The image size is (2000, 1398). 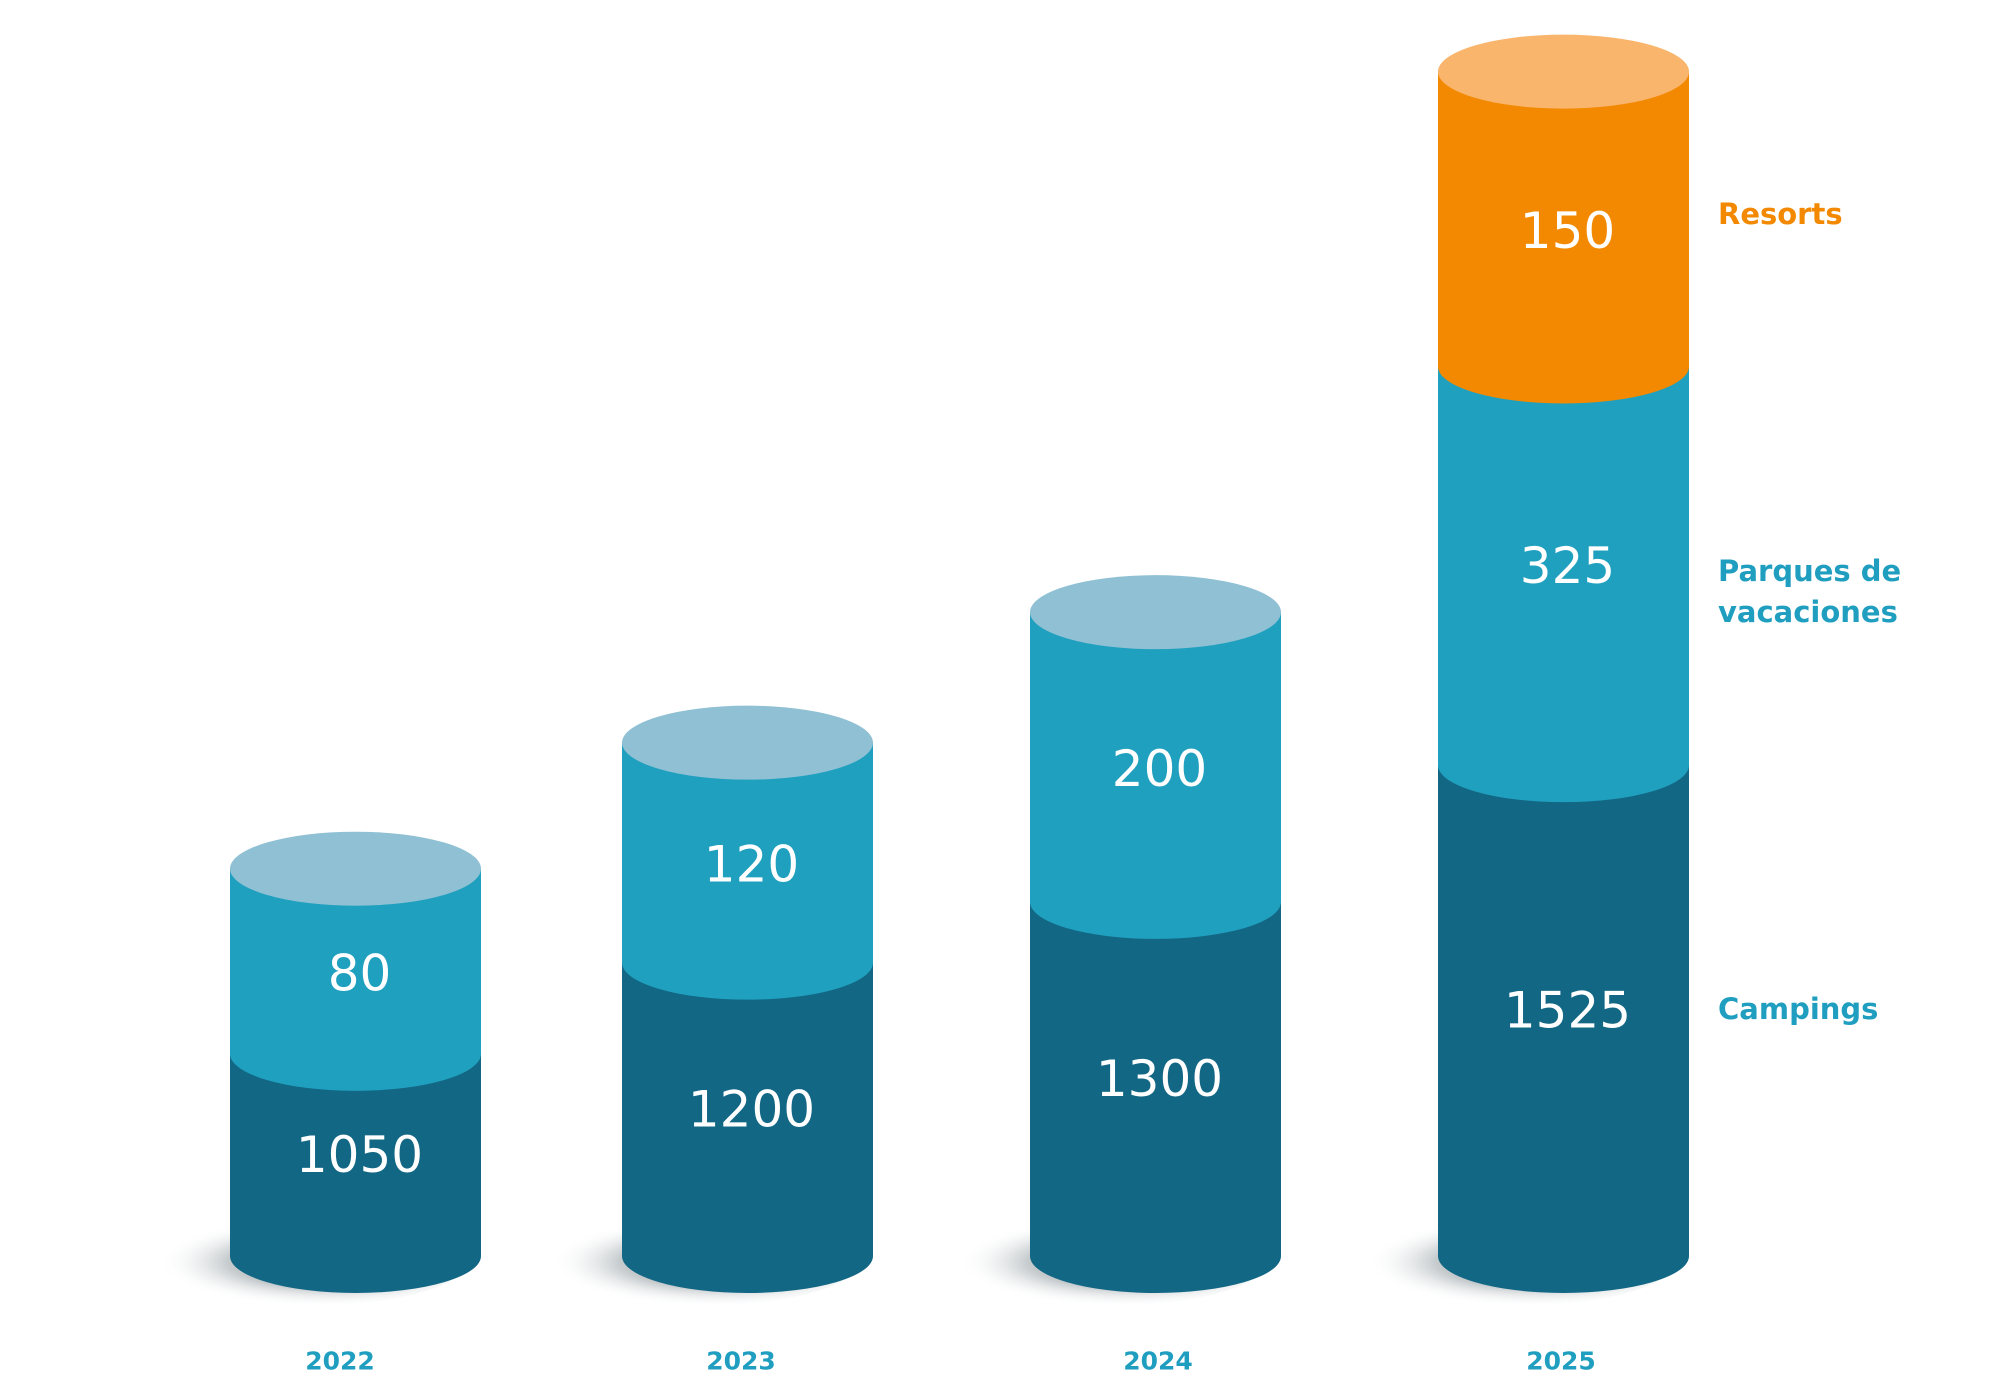 I want to click on bar-segment-2022-campings, so click(x=355, y=1173).